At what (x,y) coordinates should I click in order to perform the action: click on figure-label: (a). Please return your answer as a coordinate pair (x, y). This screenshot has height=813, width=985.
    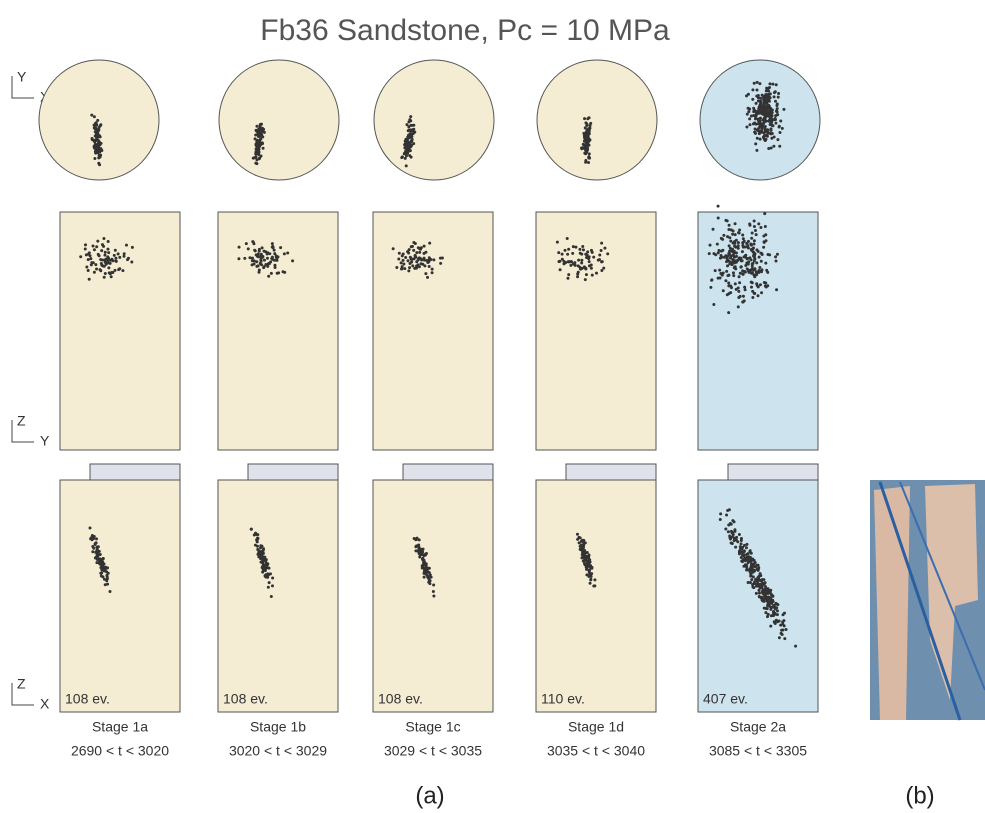
    Looking at the image, I should click on (429, 795).